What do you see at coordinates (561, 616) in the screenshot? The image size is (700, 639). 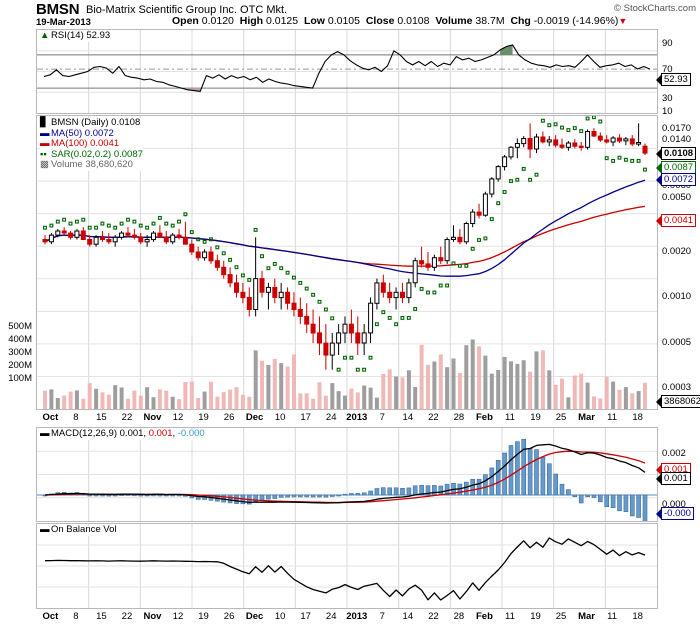 I see `x-axis-tick: 25` at bounding box center [561, 616].